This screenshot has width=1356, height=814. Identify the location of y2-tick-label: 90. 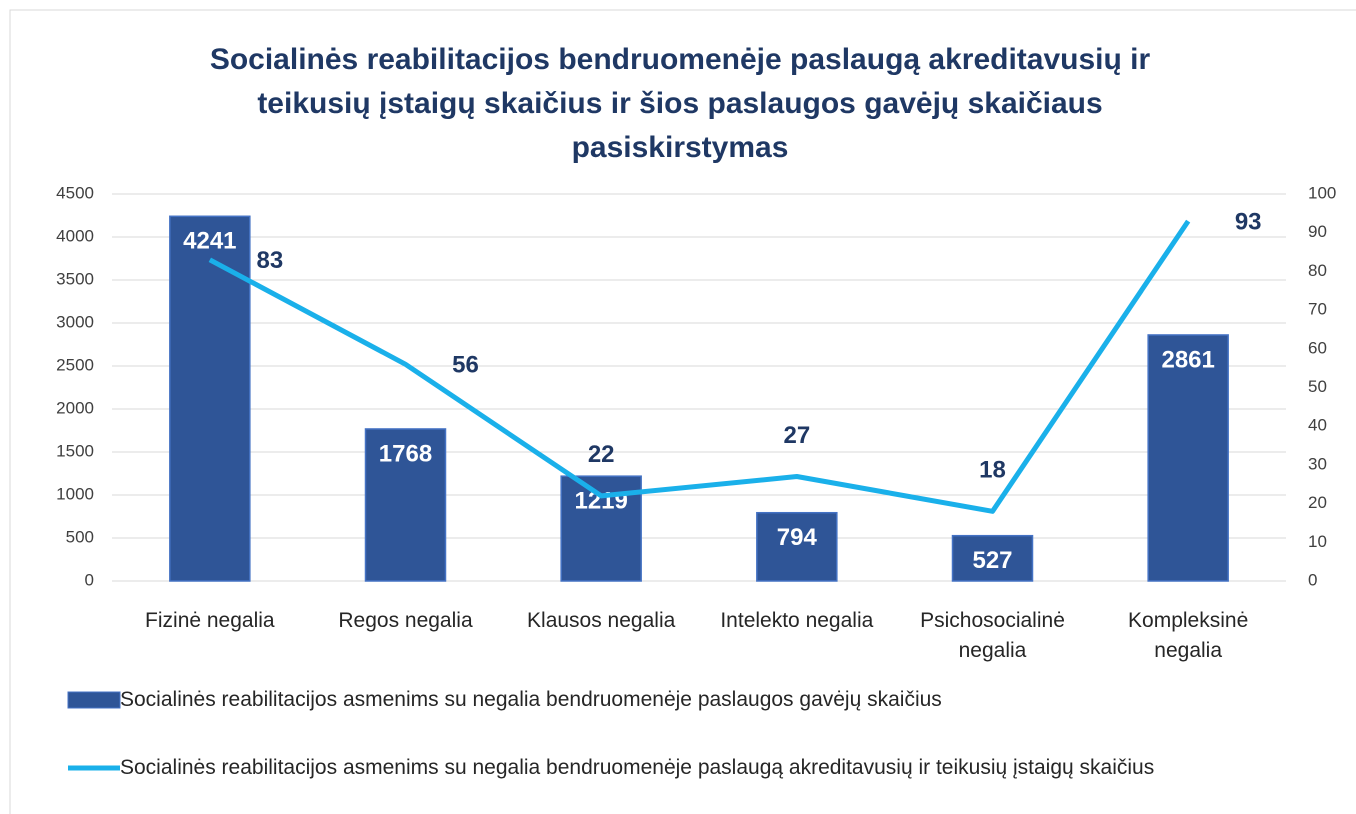
(1317, 231).